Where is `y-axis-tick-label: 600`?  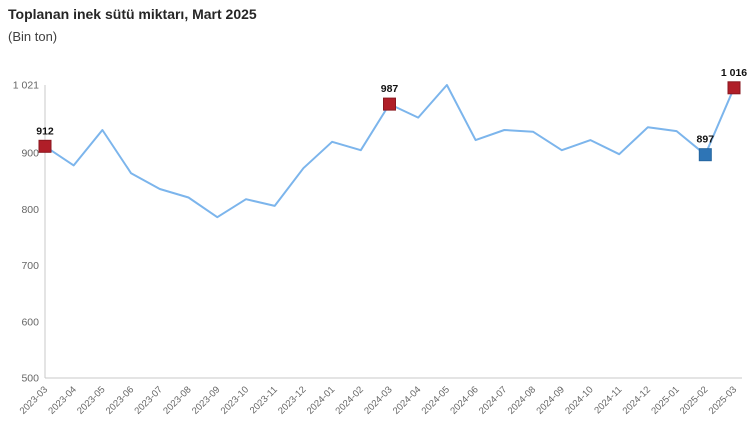 y-axis-tick-label: 600 is located at coordinates (30, 322).